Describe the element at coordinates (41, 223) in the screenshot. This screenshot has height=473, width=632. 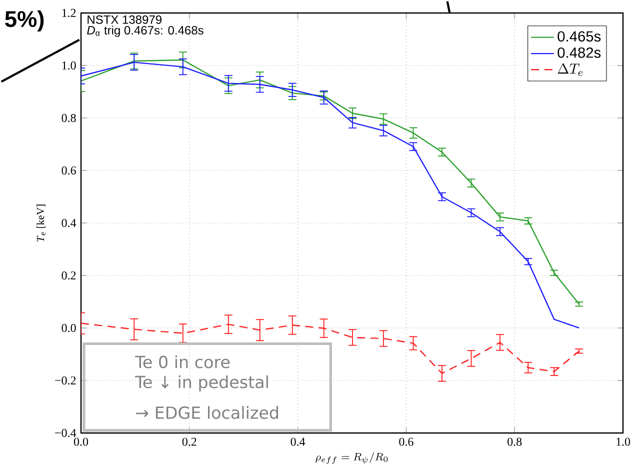
I see `y-axis-title: T$_{e}$ [keV]` at that location.